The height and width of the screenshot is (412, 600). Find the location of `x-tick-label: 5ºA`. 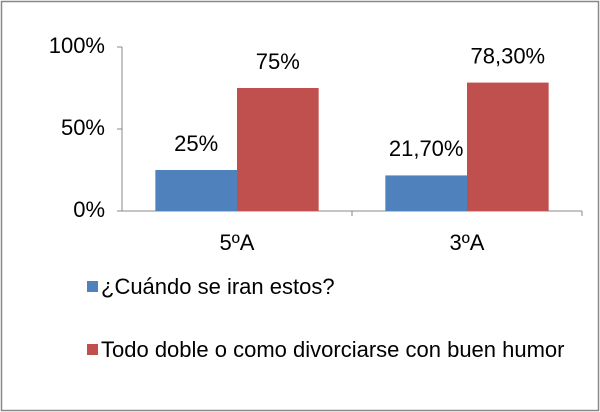

x-tick-label: 5ºA is located at coordinates (237, 242).